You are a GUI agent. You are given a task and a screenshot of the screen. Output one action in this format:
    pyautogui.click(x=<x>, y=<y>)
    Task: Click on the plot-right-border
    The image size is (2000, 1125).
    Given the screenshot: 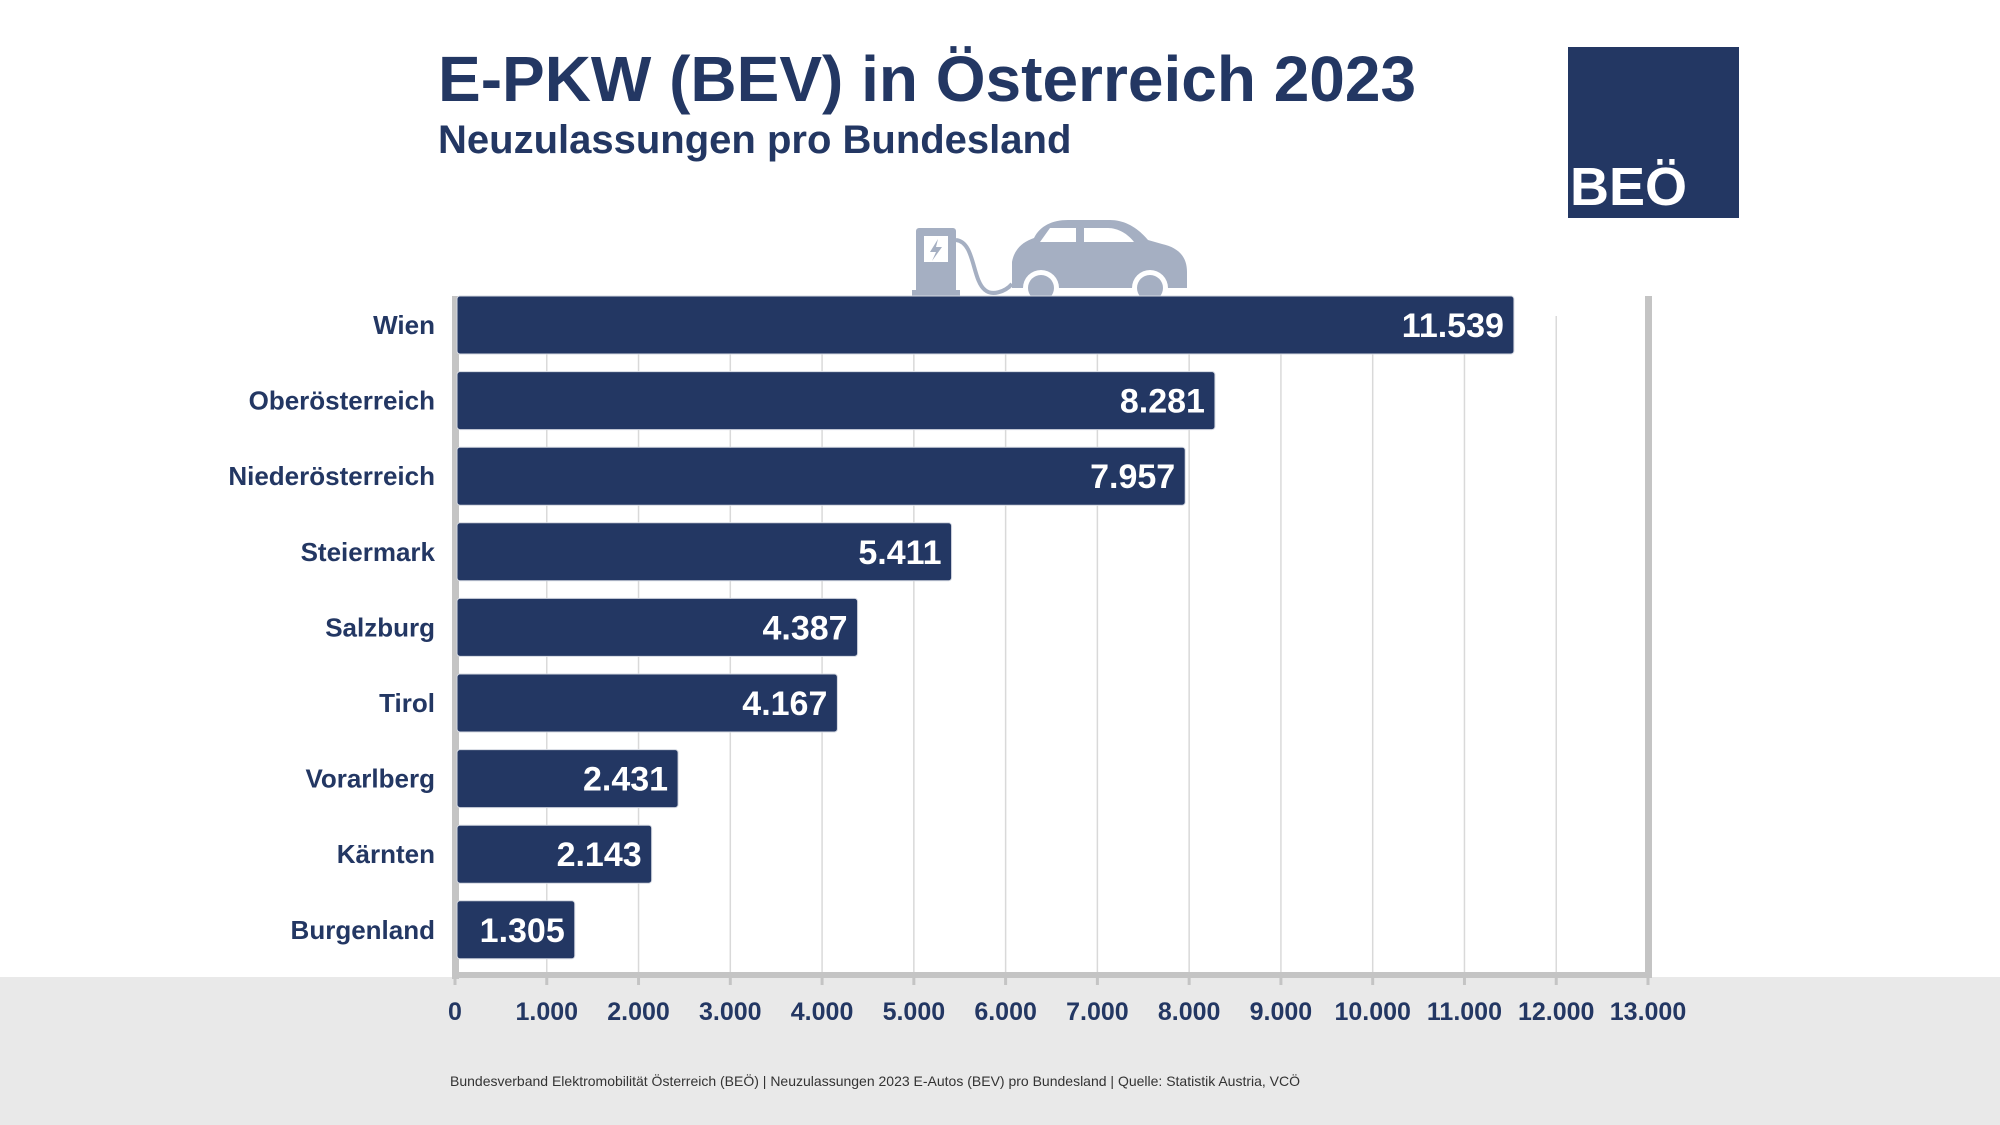 What is the action you would take?
    pyautogui.click(x=1648, y=635)
    